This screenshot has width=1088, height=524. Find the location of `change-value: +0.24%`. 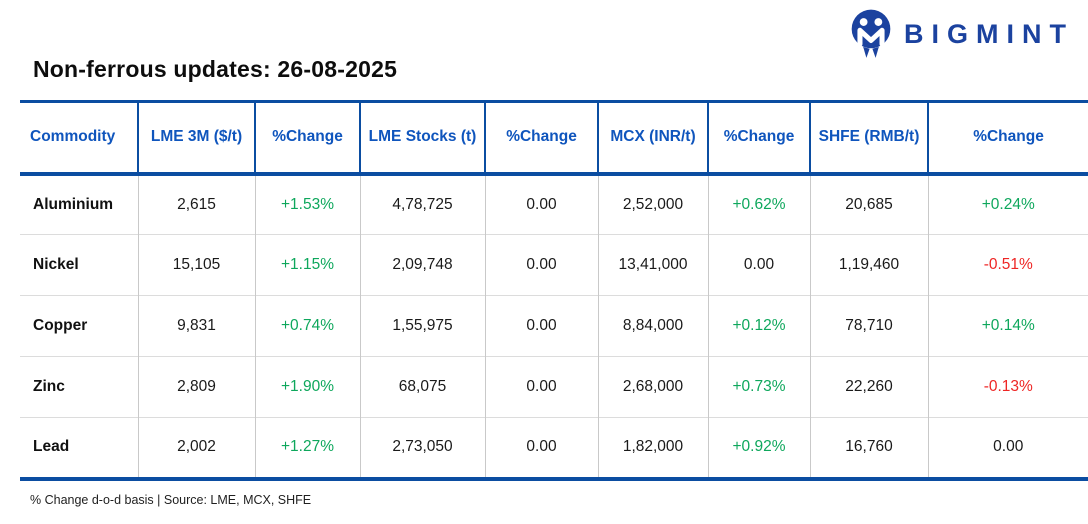

change-value: +0.24% is located at coordinates (1008, 204).